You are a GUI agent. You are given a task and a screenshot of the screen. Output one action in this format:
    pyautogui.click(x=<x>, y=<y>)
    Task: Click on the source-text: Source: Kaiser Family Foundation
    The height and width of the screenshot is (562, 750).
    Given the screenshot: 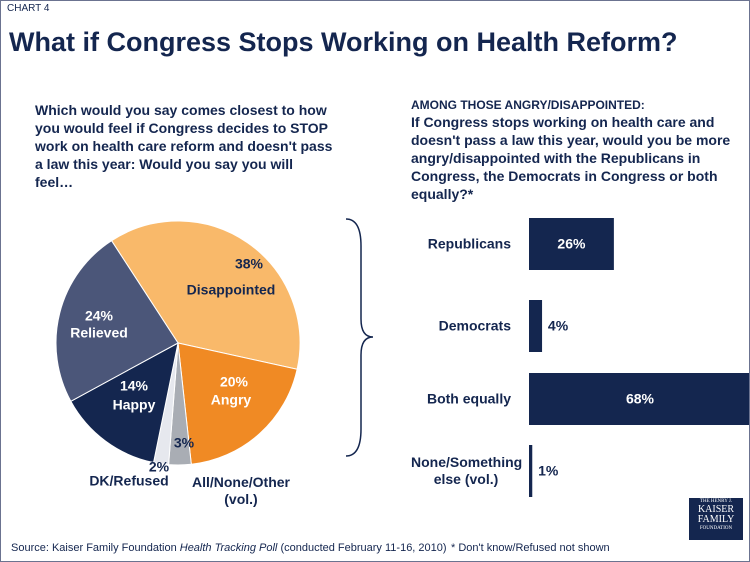 What is the action you would take?
    pyautogui.click(x=94, y=548)
    